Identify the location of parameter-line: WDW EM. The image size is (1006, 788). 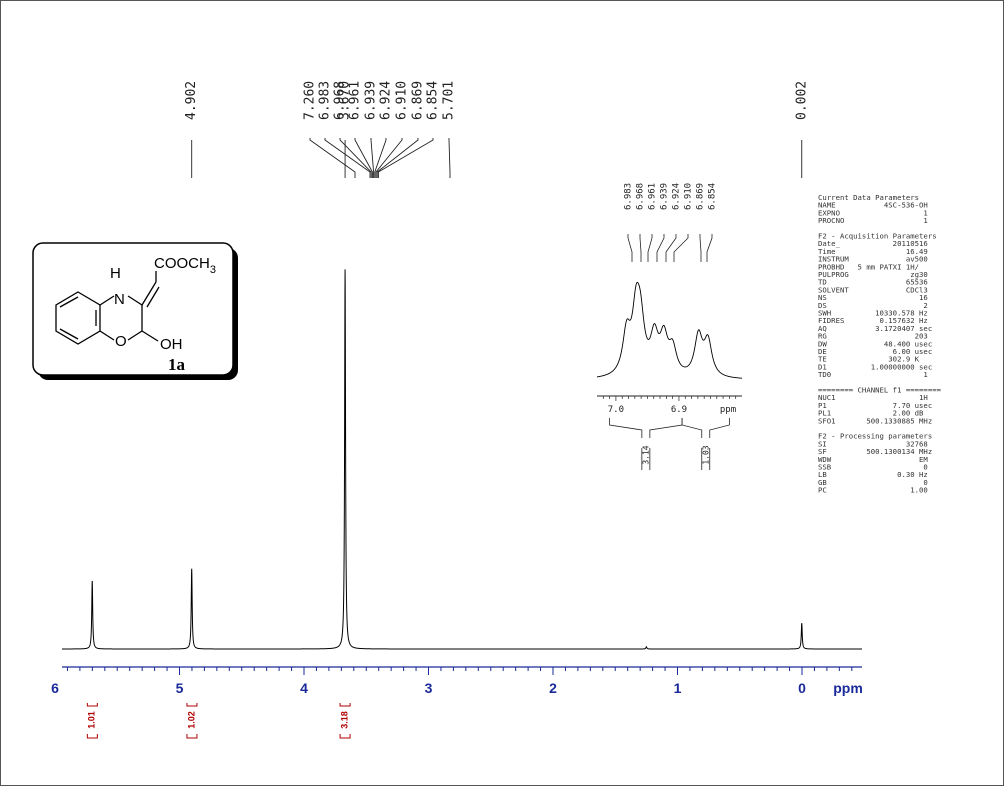
(873, 459).